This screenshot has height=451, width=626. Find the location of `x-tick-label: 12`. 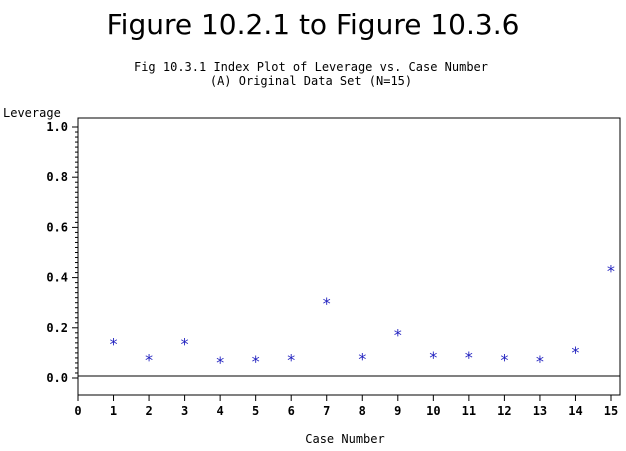

x-tick-label: 12 is located at coordinates (504, 411).